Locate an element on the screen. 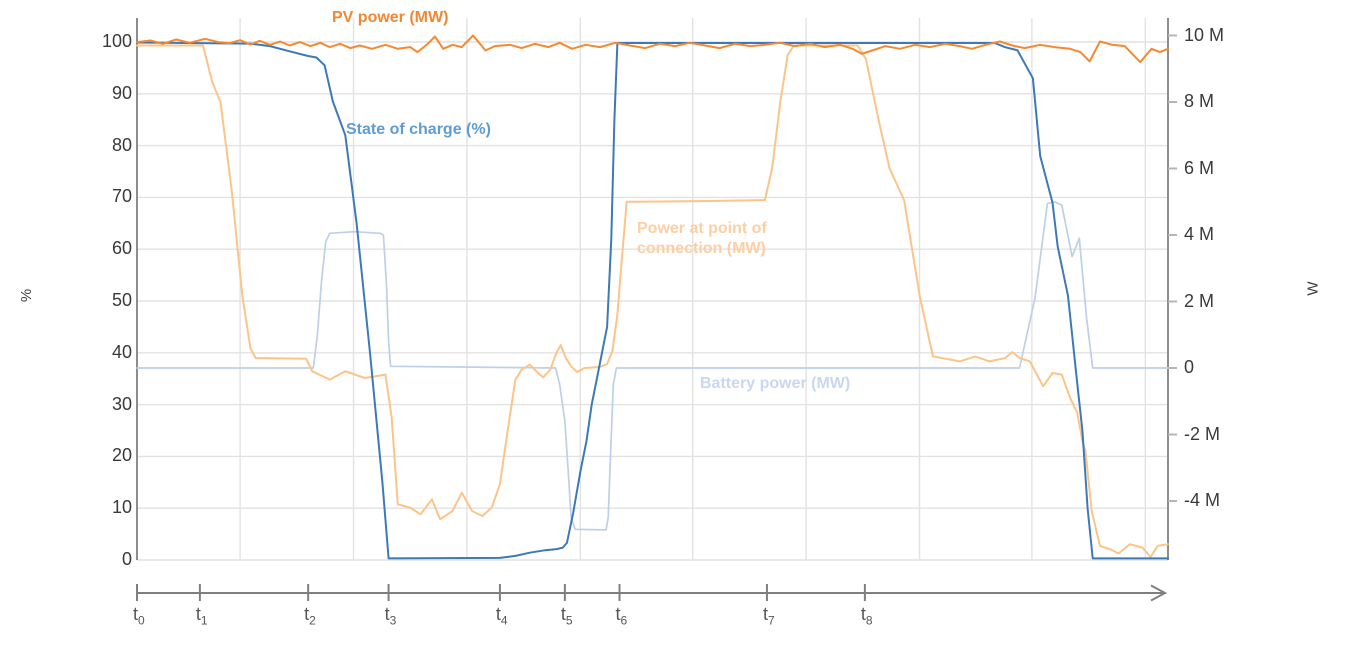  left-axis-tick-label: 100 is located at coordinates (116, 41).